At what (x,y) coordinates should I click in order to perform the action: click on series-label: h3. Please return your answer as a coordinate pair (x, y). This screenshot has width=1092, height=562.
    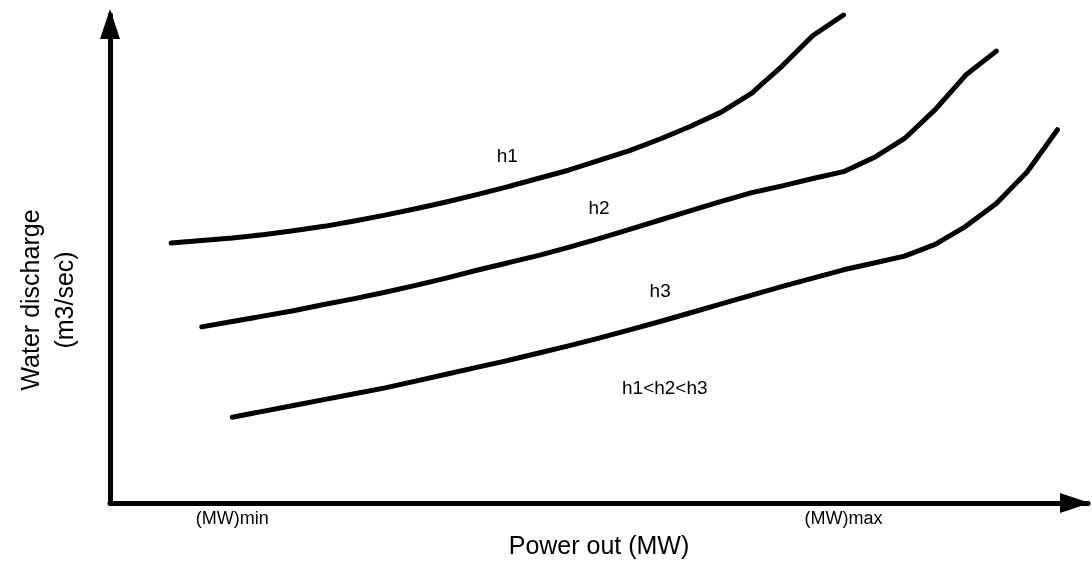
    Looking at the image, I should click on (660, 290).